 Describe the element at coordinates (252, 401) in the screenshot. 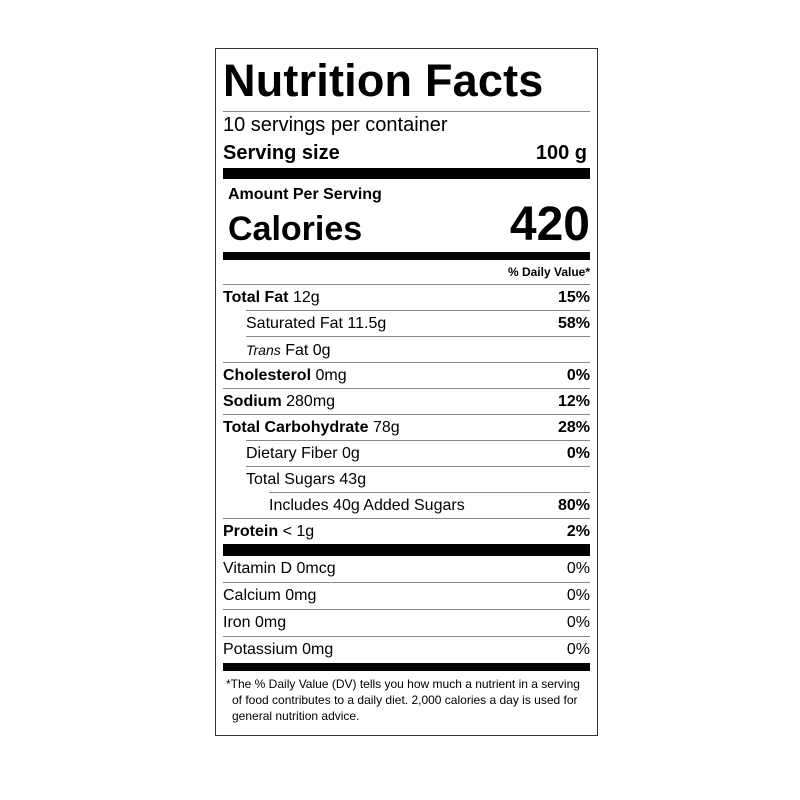

I see `nutrient-name: Sodium` at that location.